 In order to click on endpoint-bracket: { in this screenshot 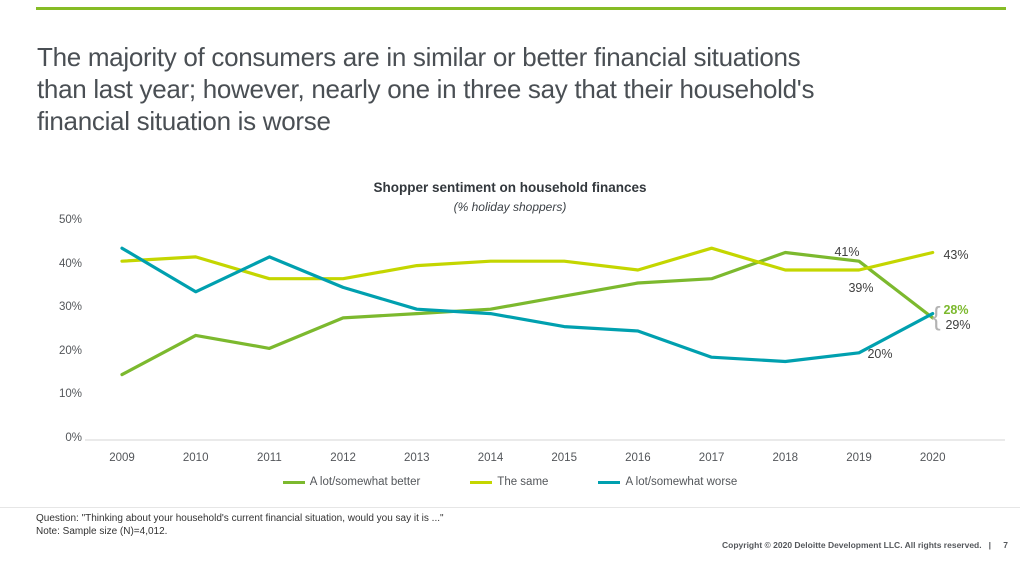, I will do `click(936, 316)`.